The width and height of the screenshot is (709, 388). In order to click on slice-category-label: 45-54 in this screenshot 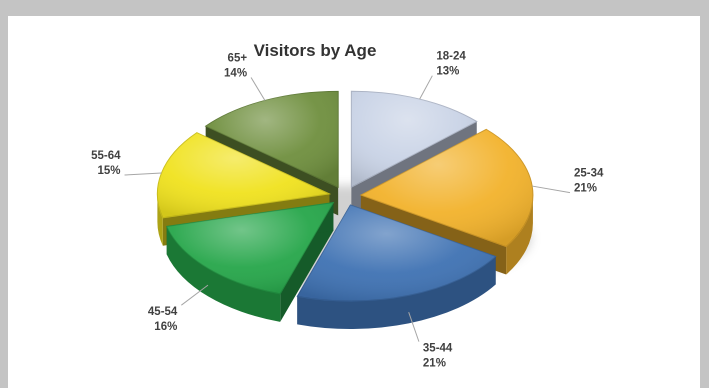, I will do `click(163, 312)`.